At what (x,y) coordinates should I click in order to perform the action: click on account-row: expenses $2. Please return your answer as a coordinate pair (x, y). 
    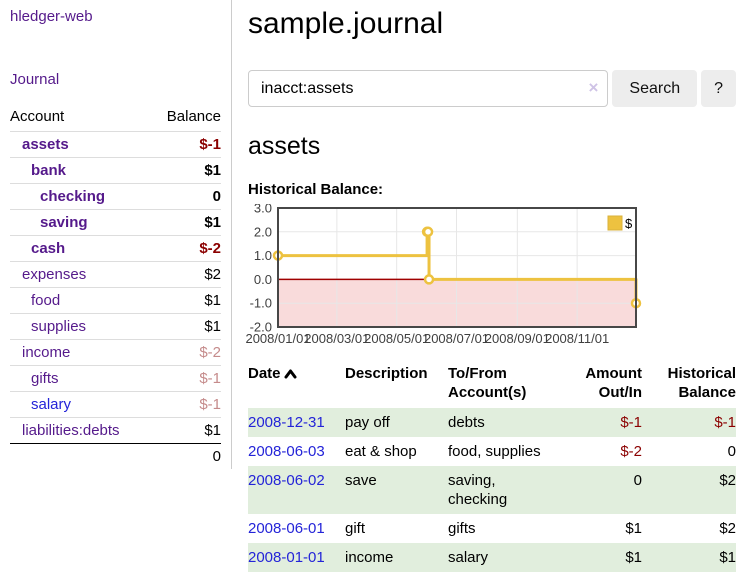
    Looking at the image, I should click on (115, 274).